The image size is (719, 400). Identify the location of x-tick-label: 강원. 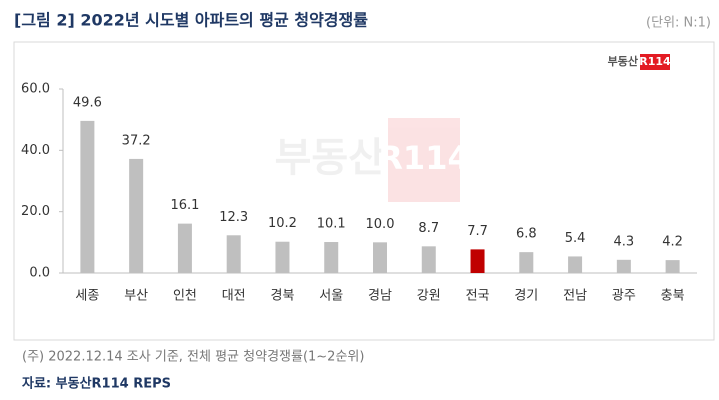
(429, 296).